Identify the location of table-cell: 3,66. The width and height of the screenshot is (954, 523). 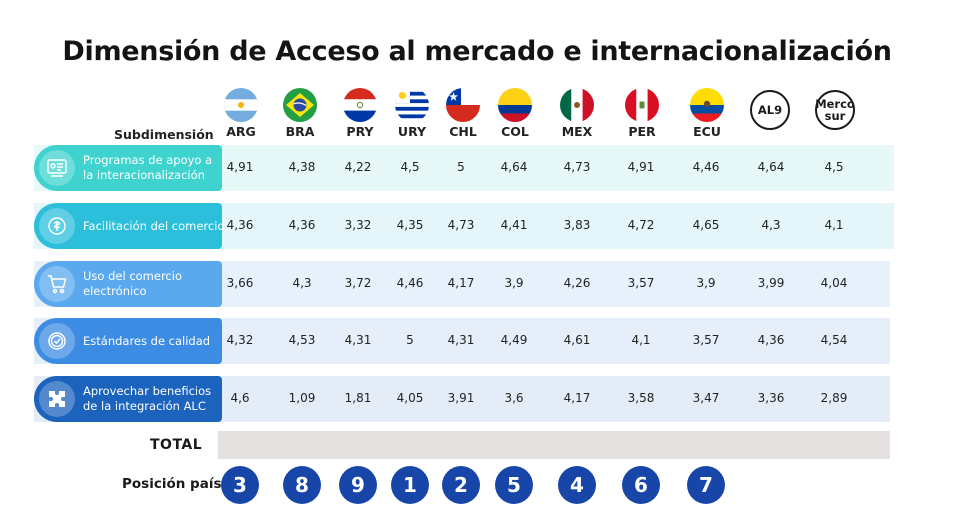
(240, 283).